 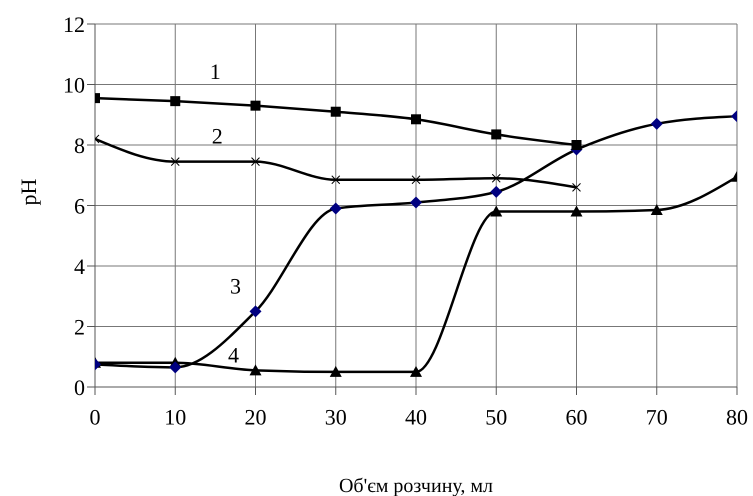 I want to click on x-tick-label: 60, so click(x=577, y=417).